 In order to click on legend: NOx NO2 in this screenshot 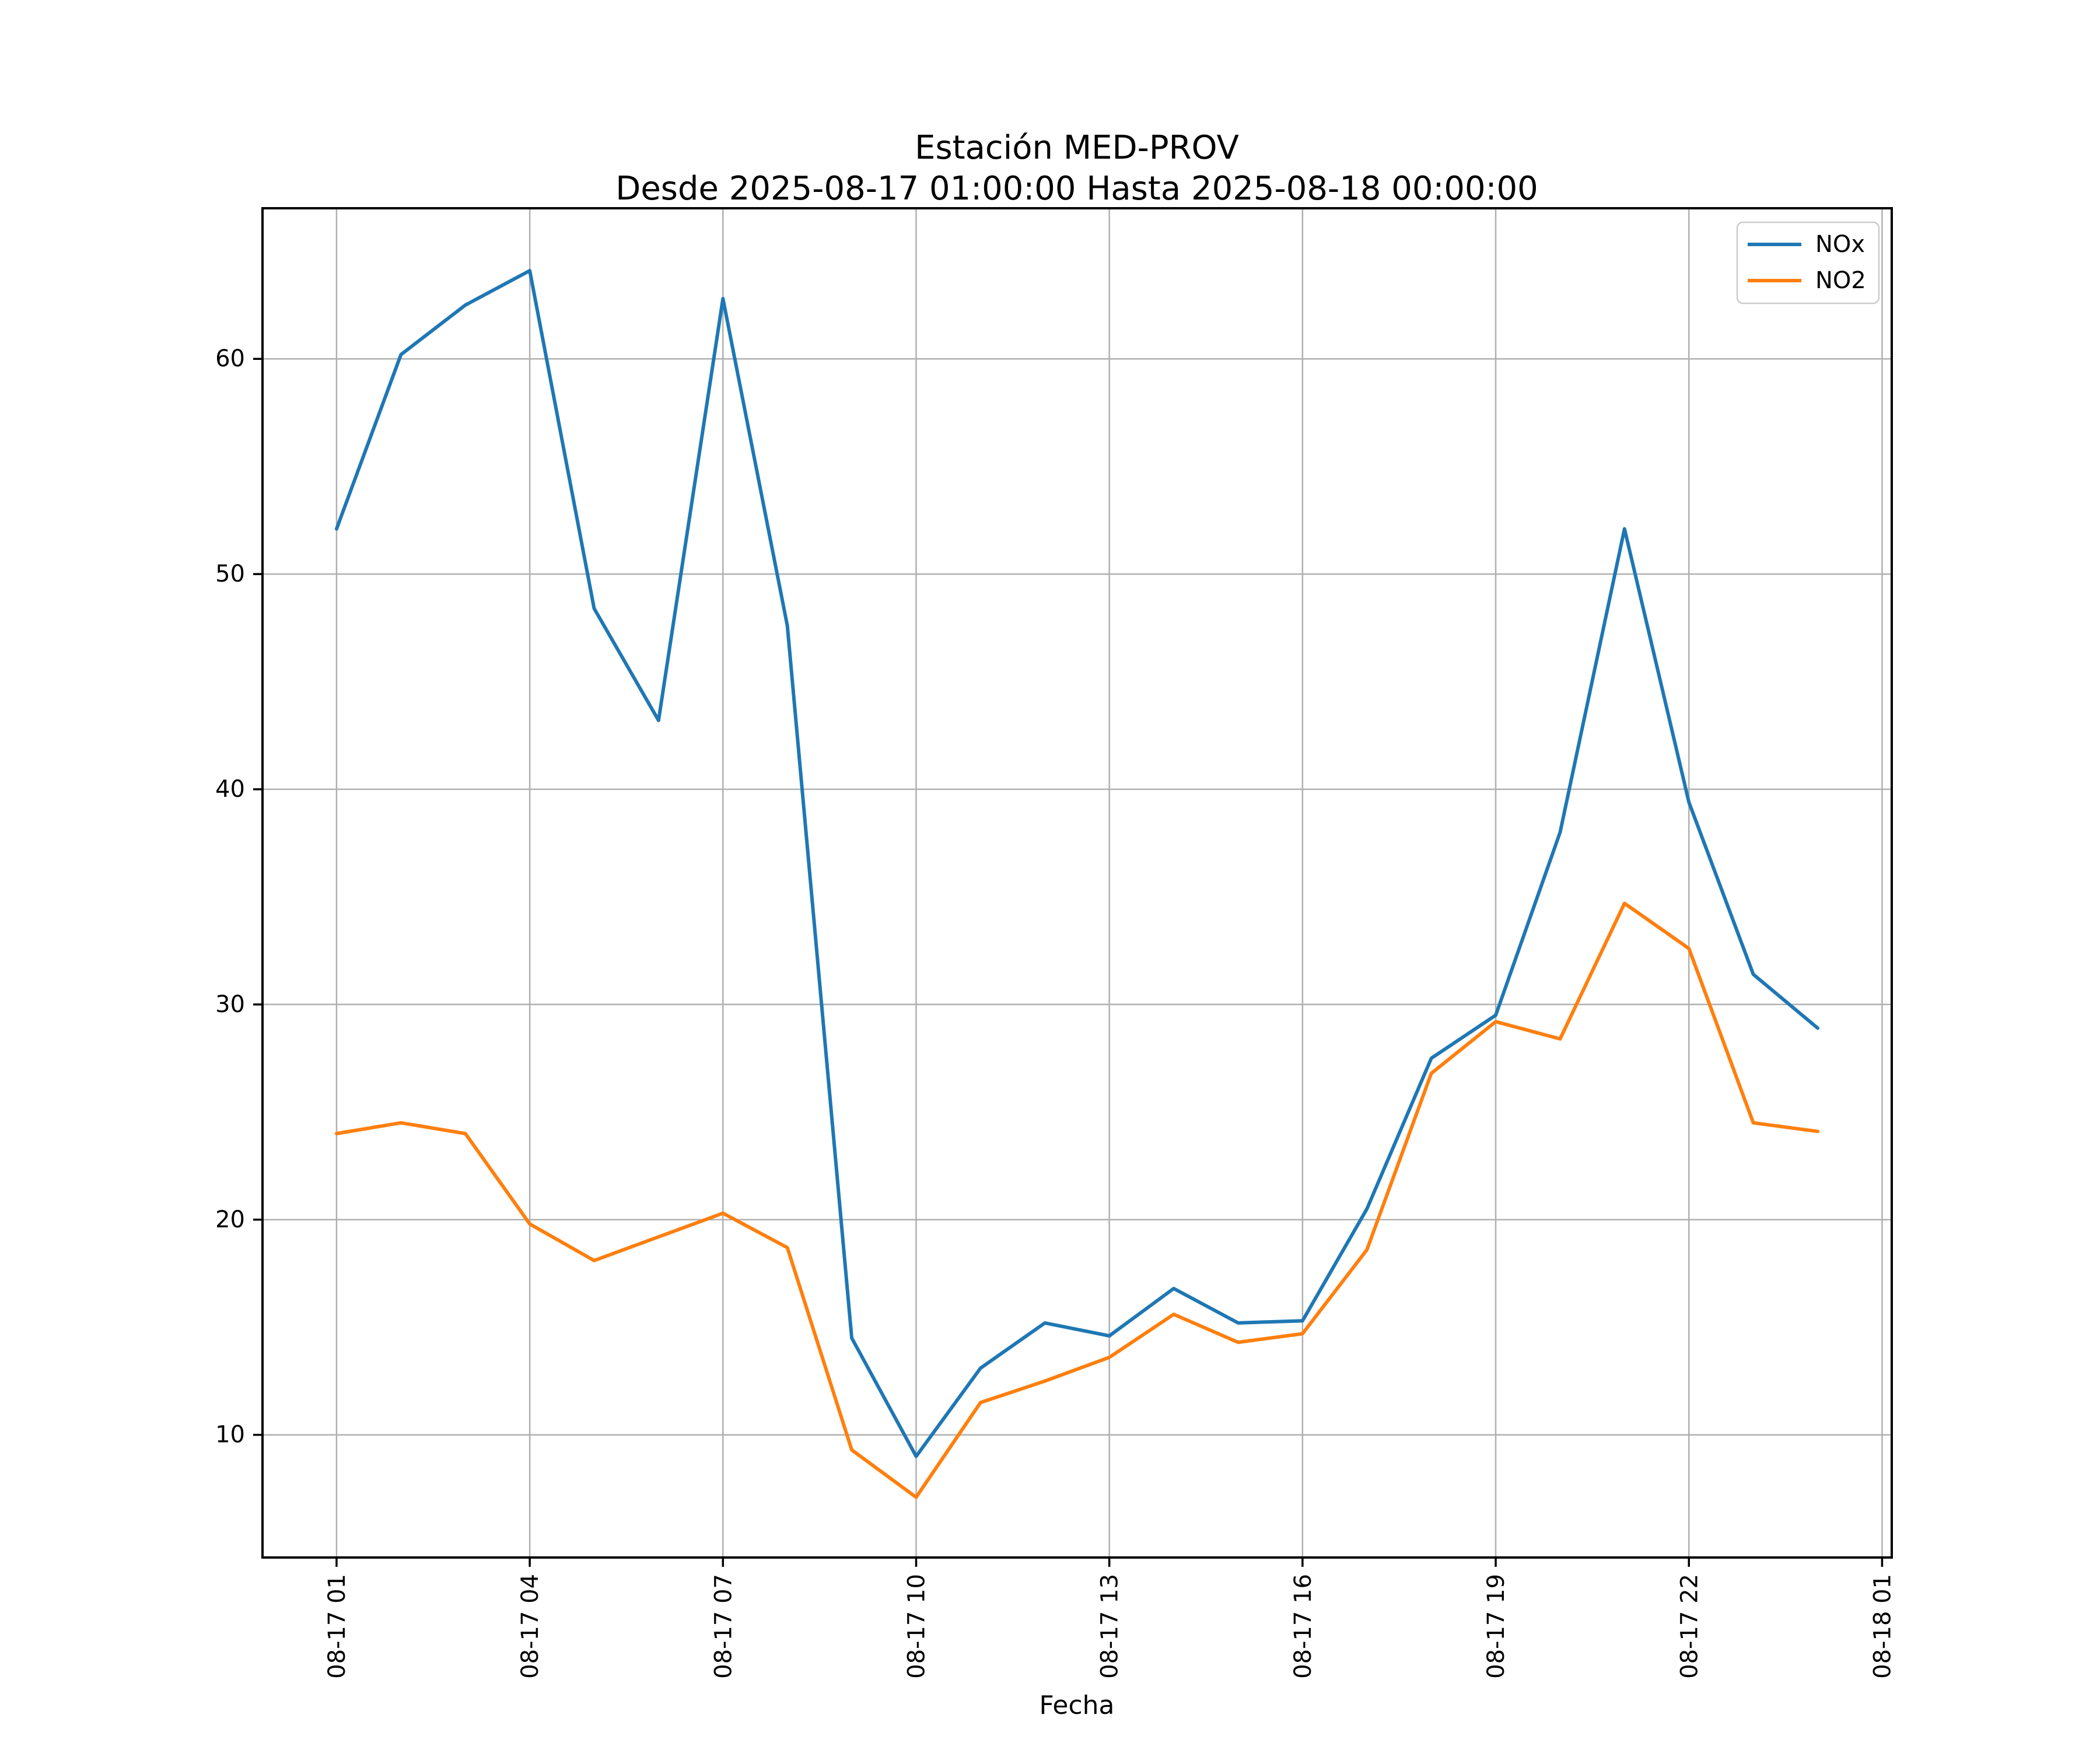, I will do `click(1808, 262)`.